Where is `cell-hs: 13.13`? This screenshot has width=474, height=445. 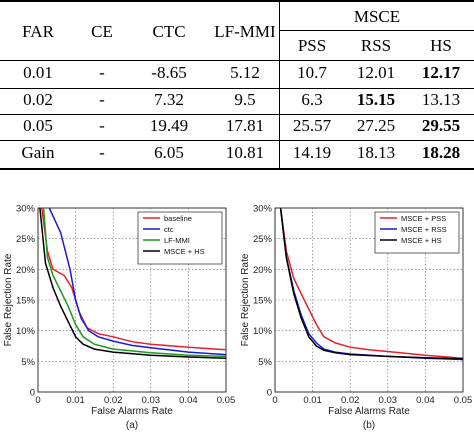 cell-hs: 13.13 is located at coordinates (441, 99).